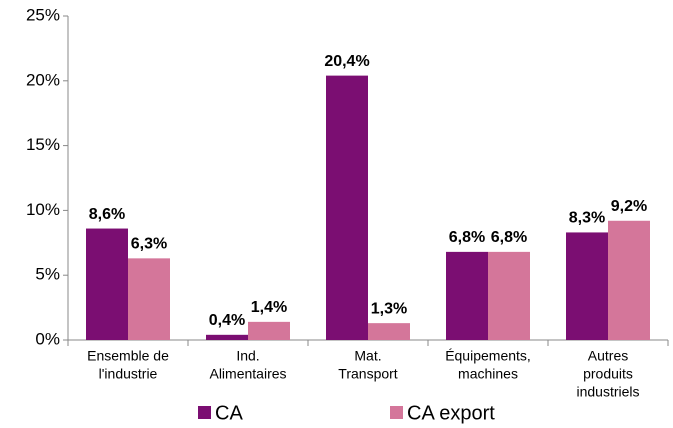 The width and height of the screenshot is (673, 428). What do you see at coordinates (629, 206) in the screenshot?
I see `data-label: 9,2%` at bounding box center [629, 206].